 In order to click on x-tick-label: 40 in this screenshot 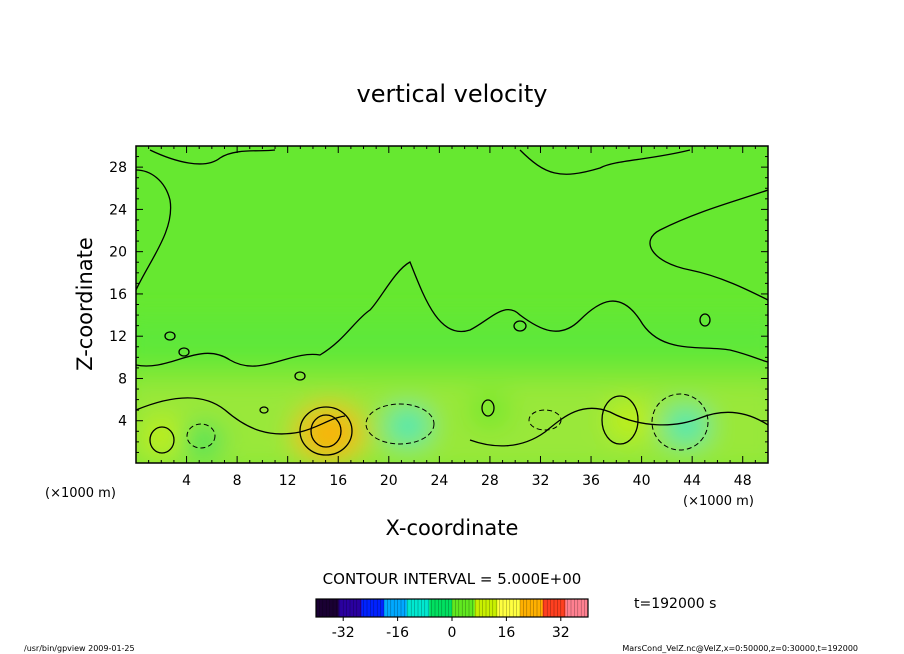, I will do `click(642, 481)`.